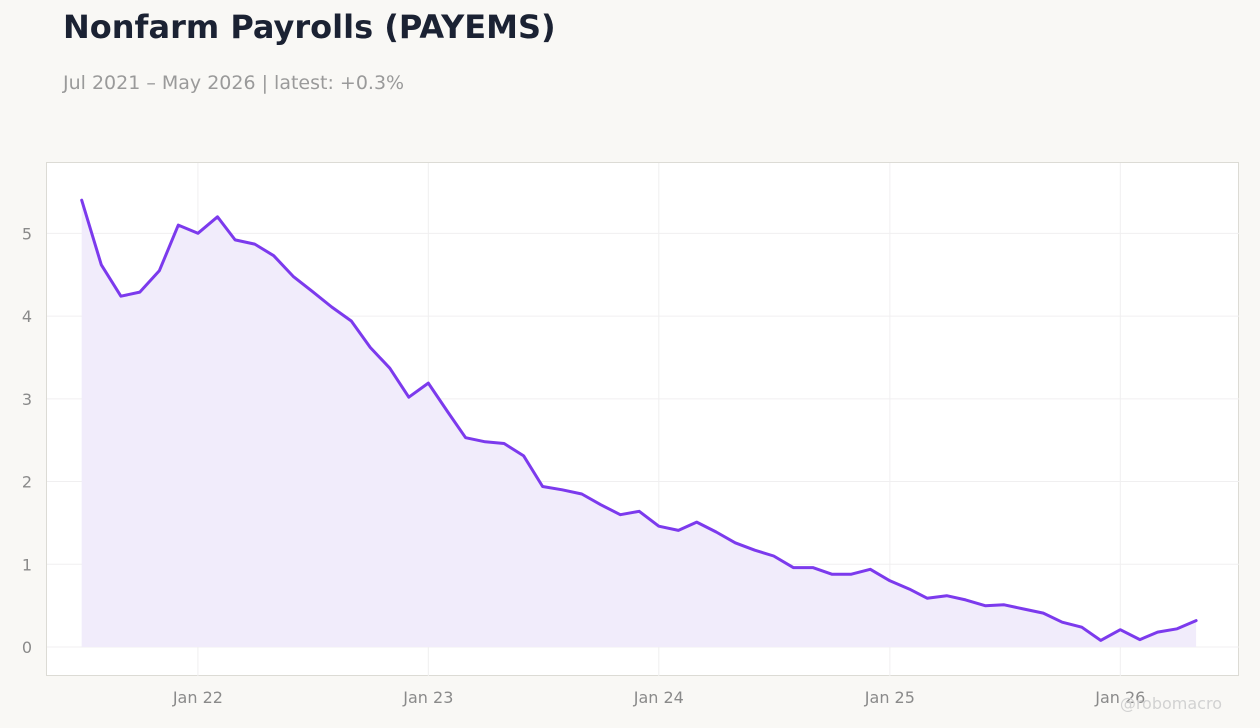 The width and height of the screenshot is (1260, 728). I want to click on y-axis-ticks: 0 1 2 3 4 5, so click(27, 440).